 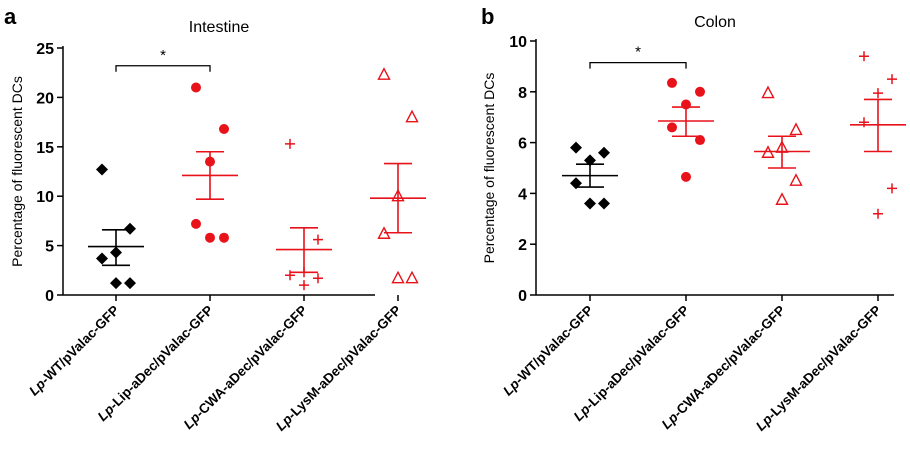 I want to click on y-tick-label: 15, so click(x=45, y=148).